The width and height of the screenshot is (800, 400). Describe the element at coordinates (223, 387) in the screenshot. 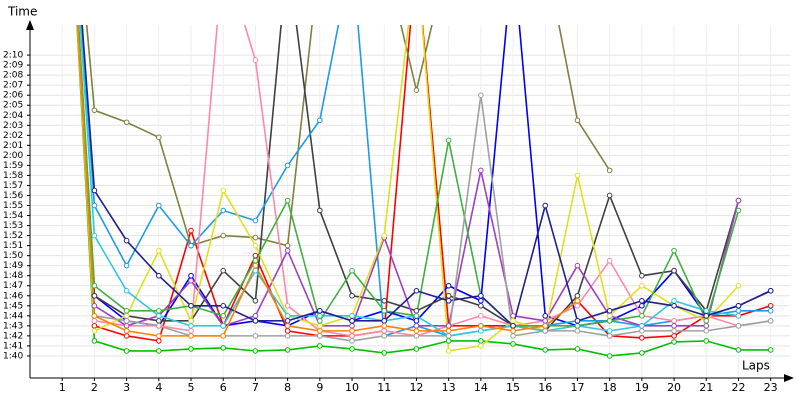

I see `x-tick-label: 6` at that location.